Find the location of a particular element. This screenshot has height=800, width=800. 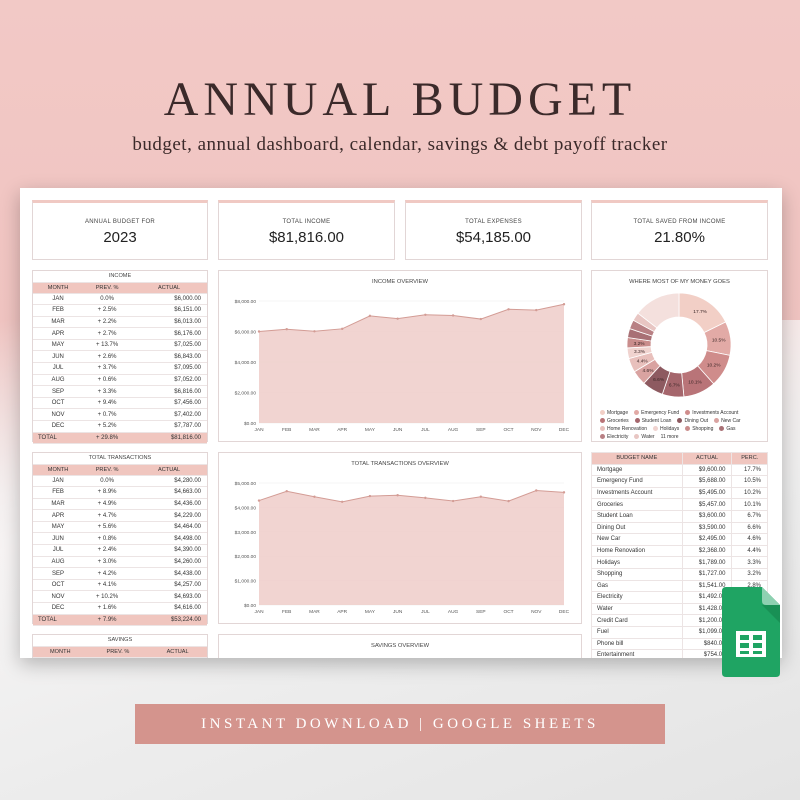

table-row: JUN + 0.8% $4,498.00 is located at coordinates (120, 539).